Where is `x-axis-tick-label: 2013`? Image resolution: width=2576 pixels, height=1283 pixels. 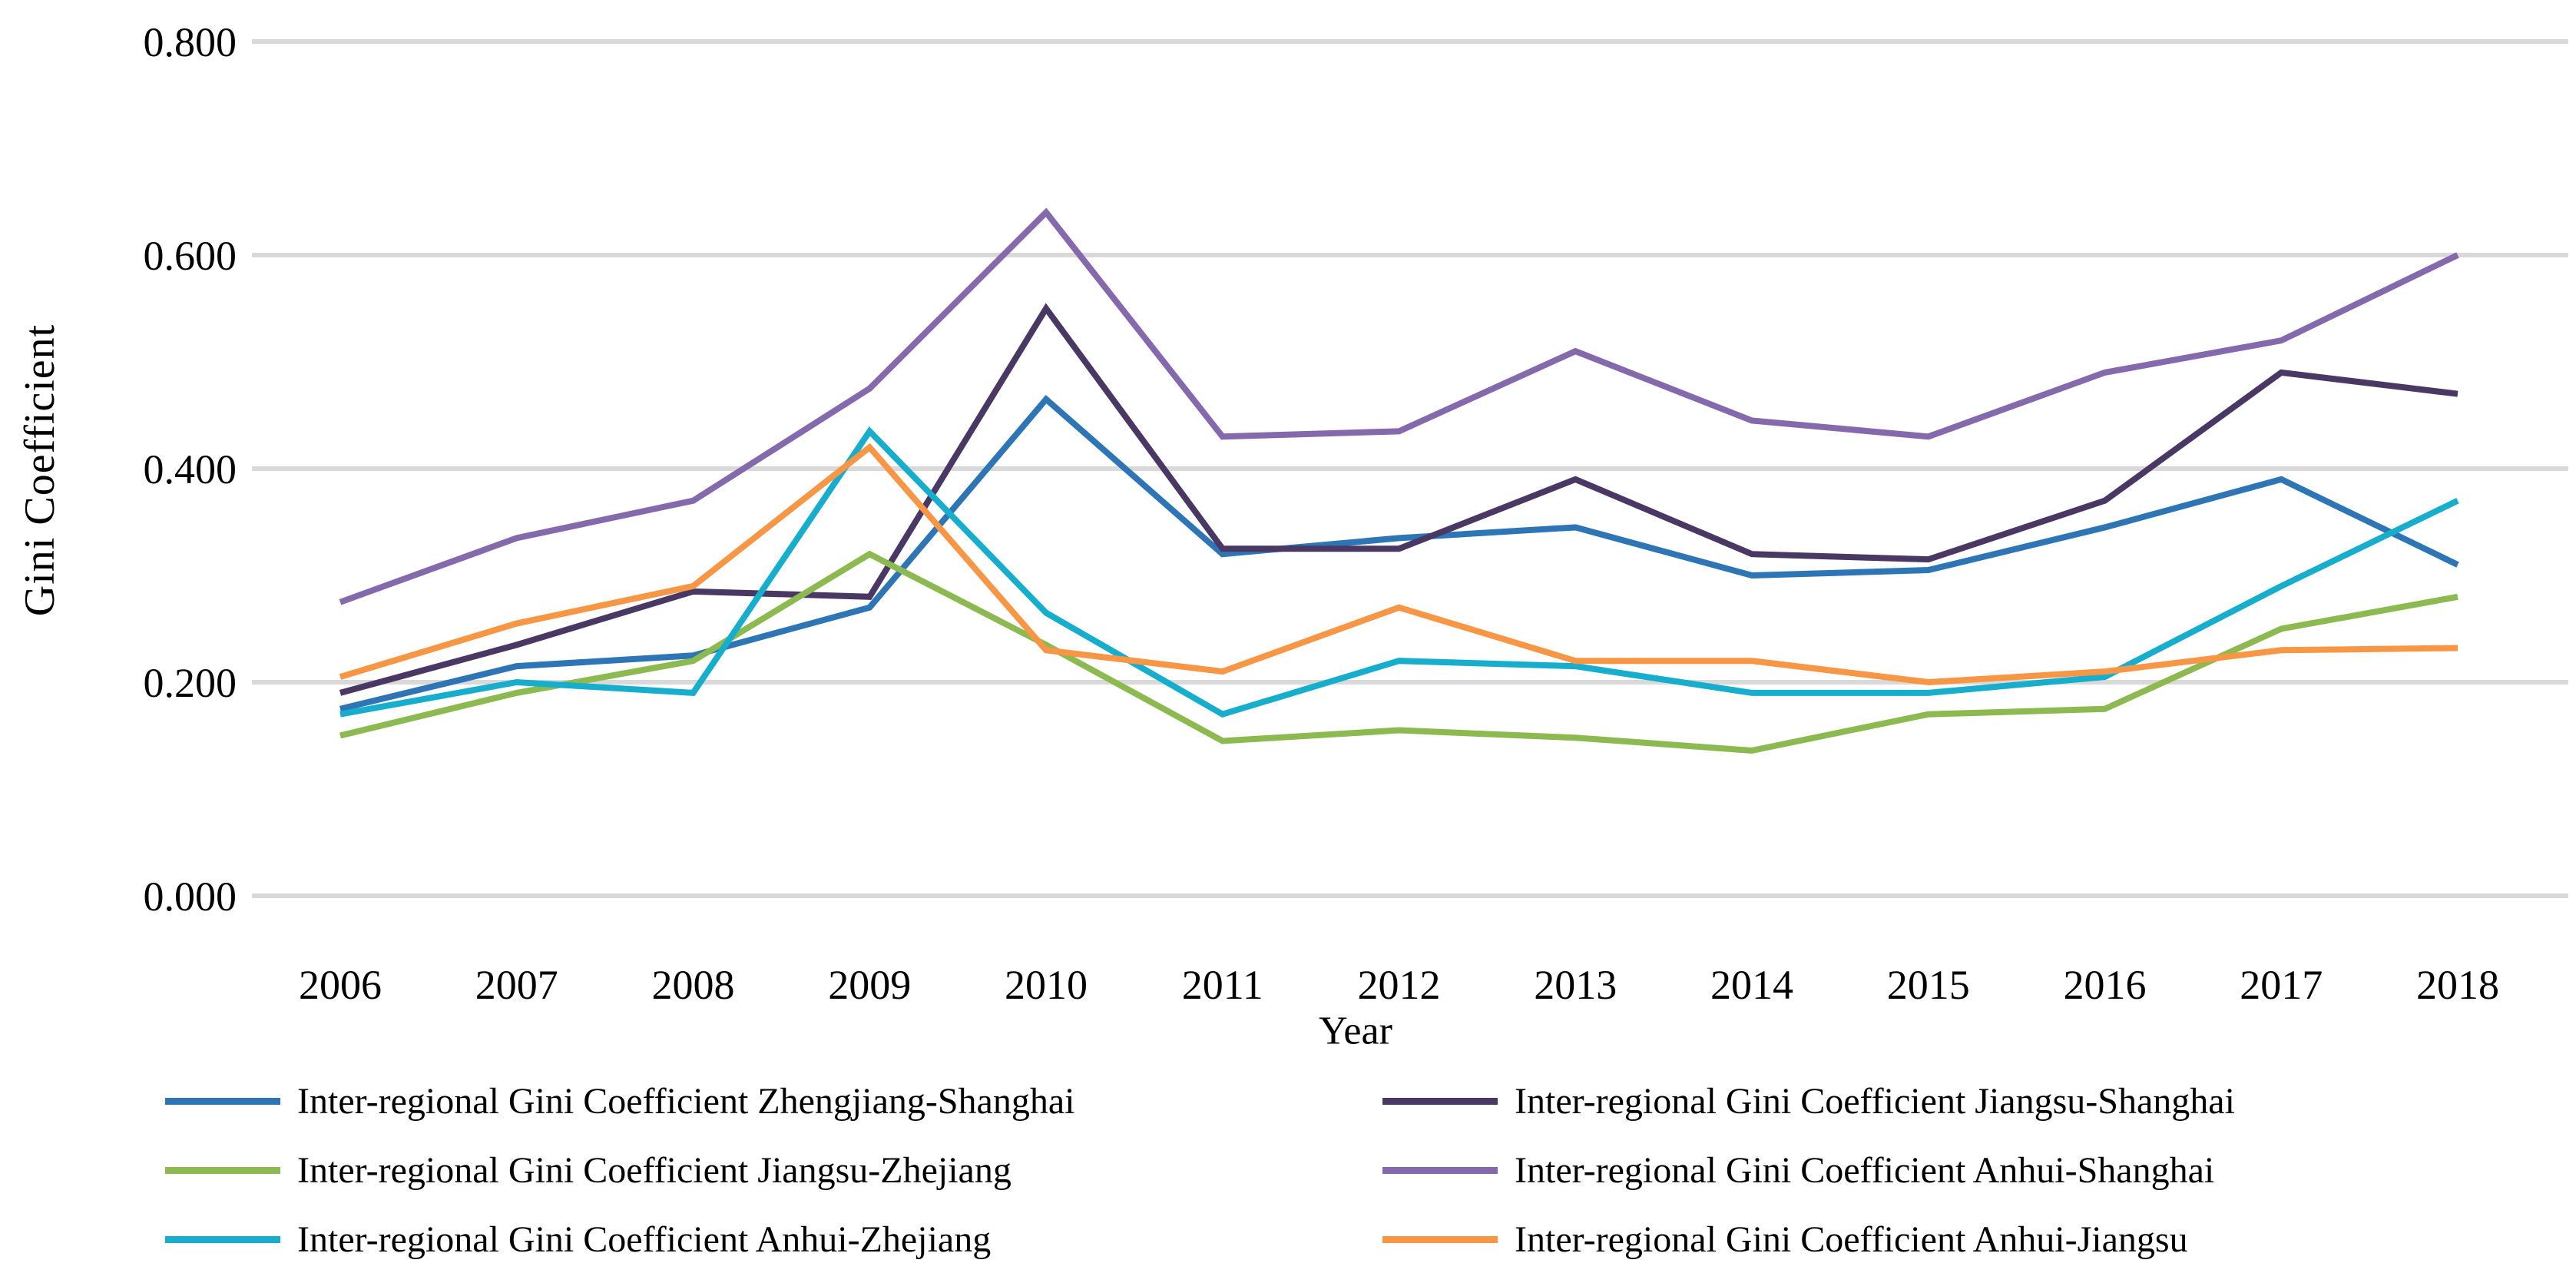 x-axis-tick-label: 2013 is located at coordinates (1576, 985).